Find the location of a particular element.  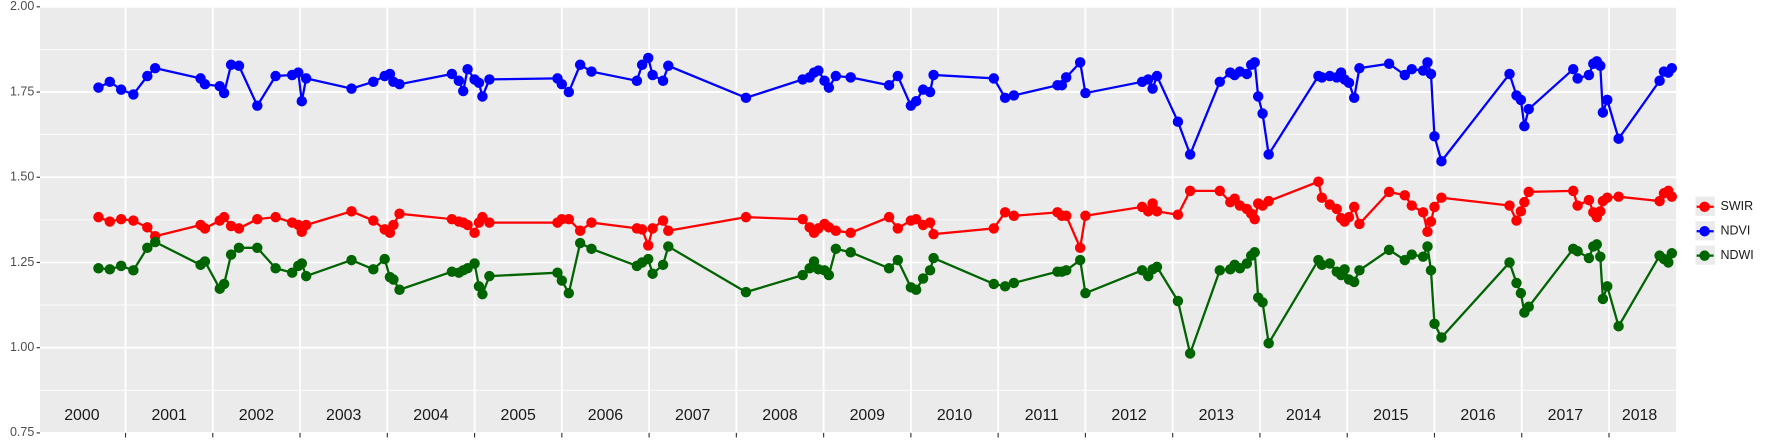

legend-point is located at coordinates (1704, 255).